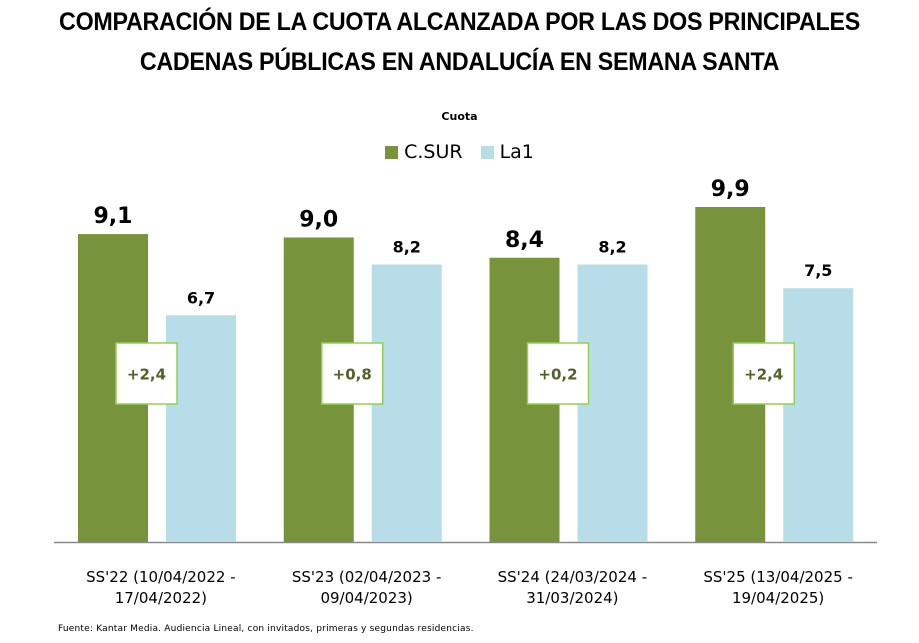 The image size is (919, 643). I want to click on data-label-la1-4: 7,5, so click(818, 270).